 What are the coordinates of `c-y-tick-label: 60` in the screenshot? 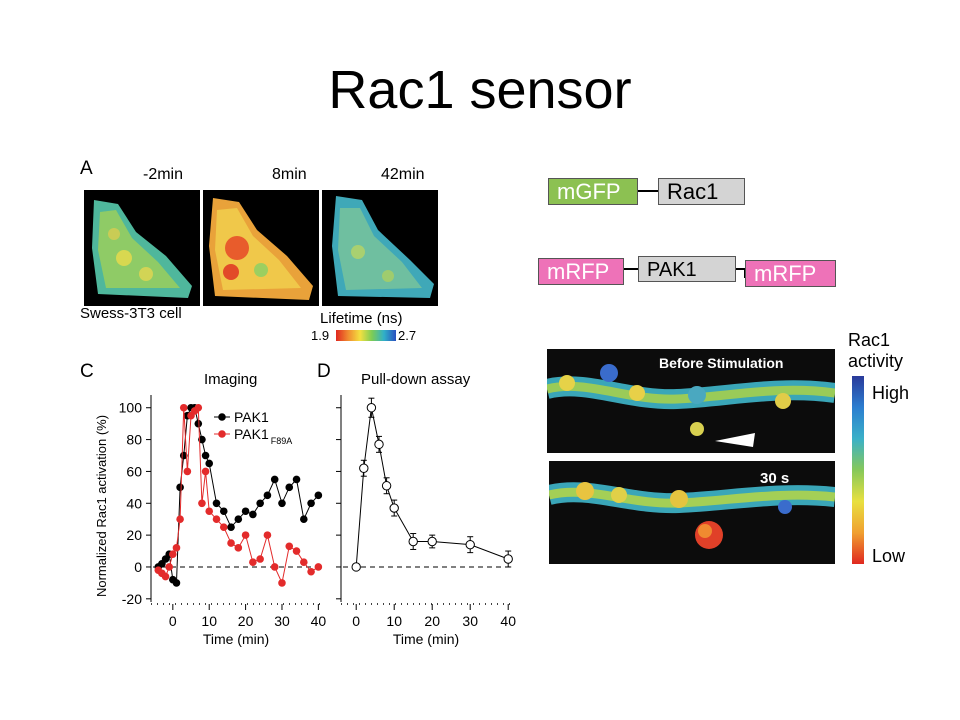 It's located at (134, 471).